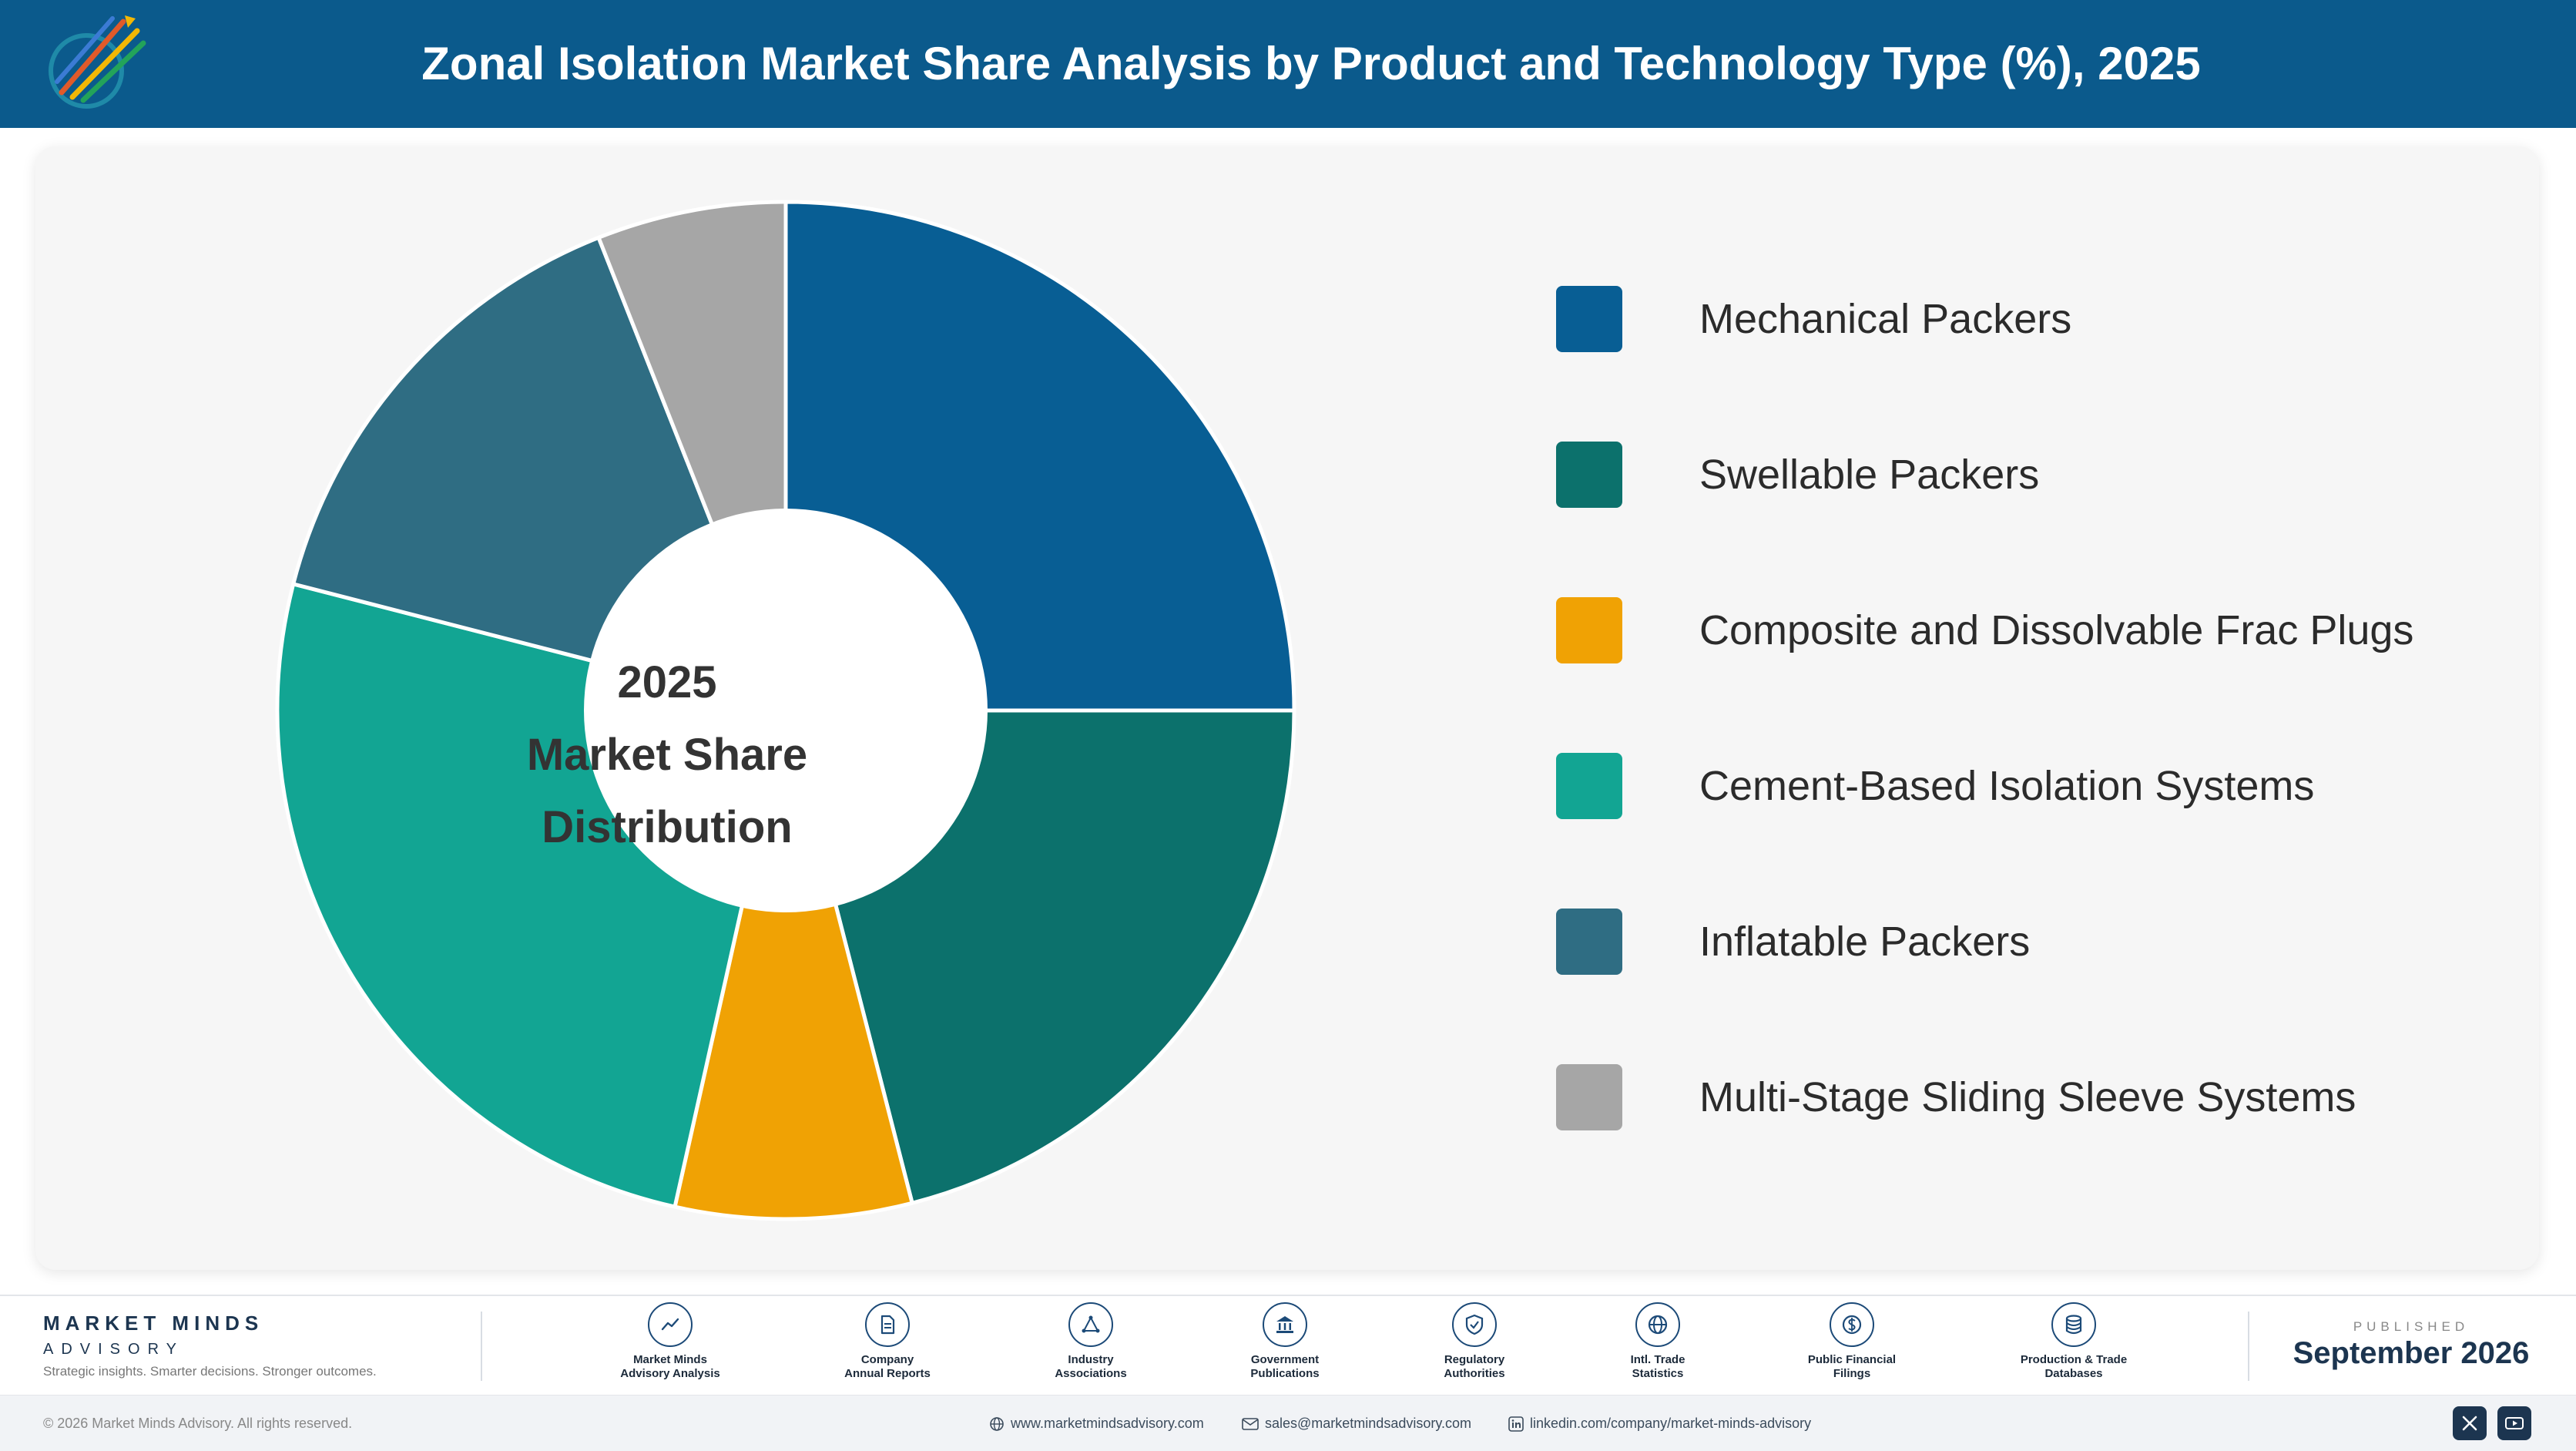 Image resolution: width=2576 pixels, height=1451 pixels. I want to click on x-social-button, so click(2470, 1423).